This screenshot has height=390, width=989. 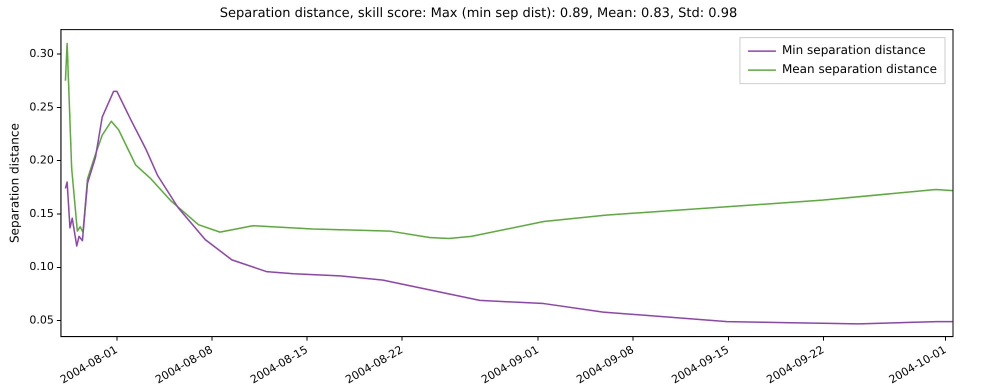 I want to click on y-tick-label: 0.05, so click(x=41, y=319).